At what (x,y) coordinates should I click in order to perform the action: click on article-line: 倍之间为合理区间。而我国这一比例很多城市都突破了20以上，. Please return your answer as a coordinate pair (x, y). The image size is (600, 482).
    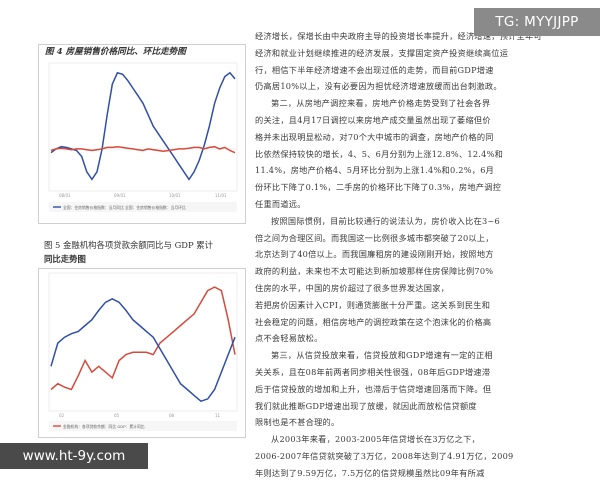
    Looking at the image, I should click on (374, 237).